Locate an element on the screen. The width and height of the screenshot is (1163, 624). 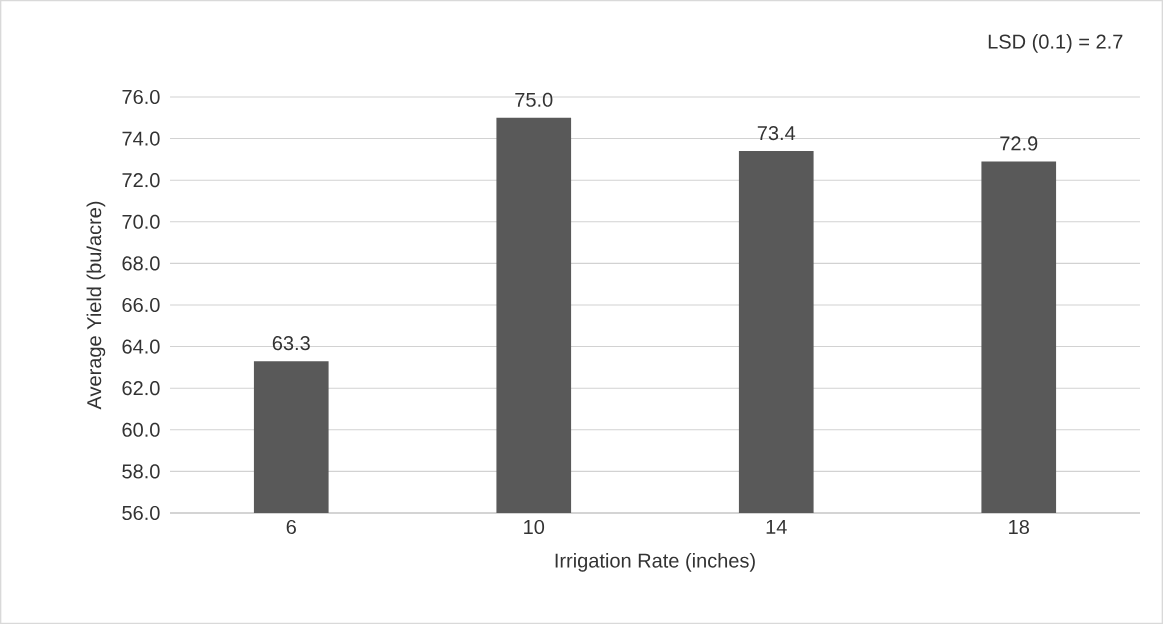
y-tick-label: 76.0 is located at coordinates (141, 97).